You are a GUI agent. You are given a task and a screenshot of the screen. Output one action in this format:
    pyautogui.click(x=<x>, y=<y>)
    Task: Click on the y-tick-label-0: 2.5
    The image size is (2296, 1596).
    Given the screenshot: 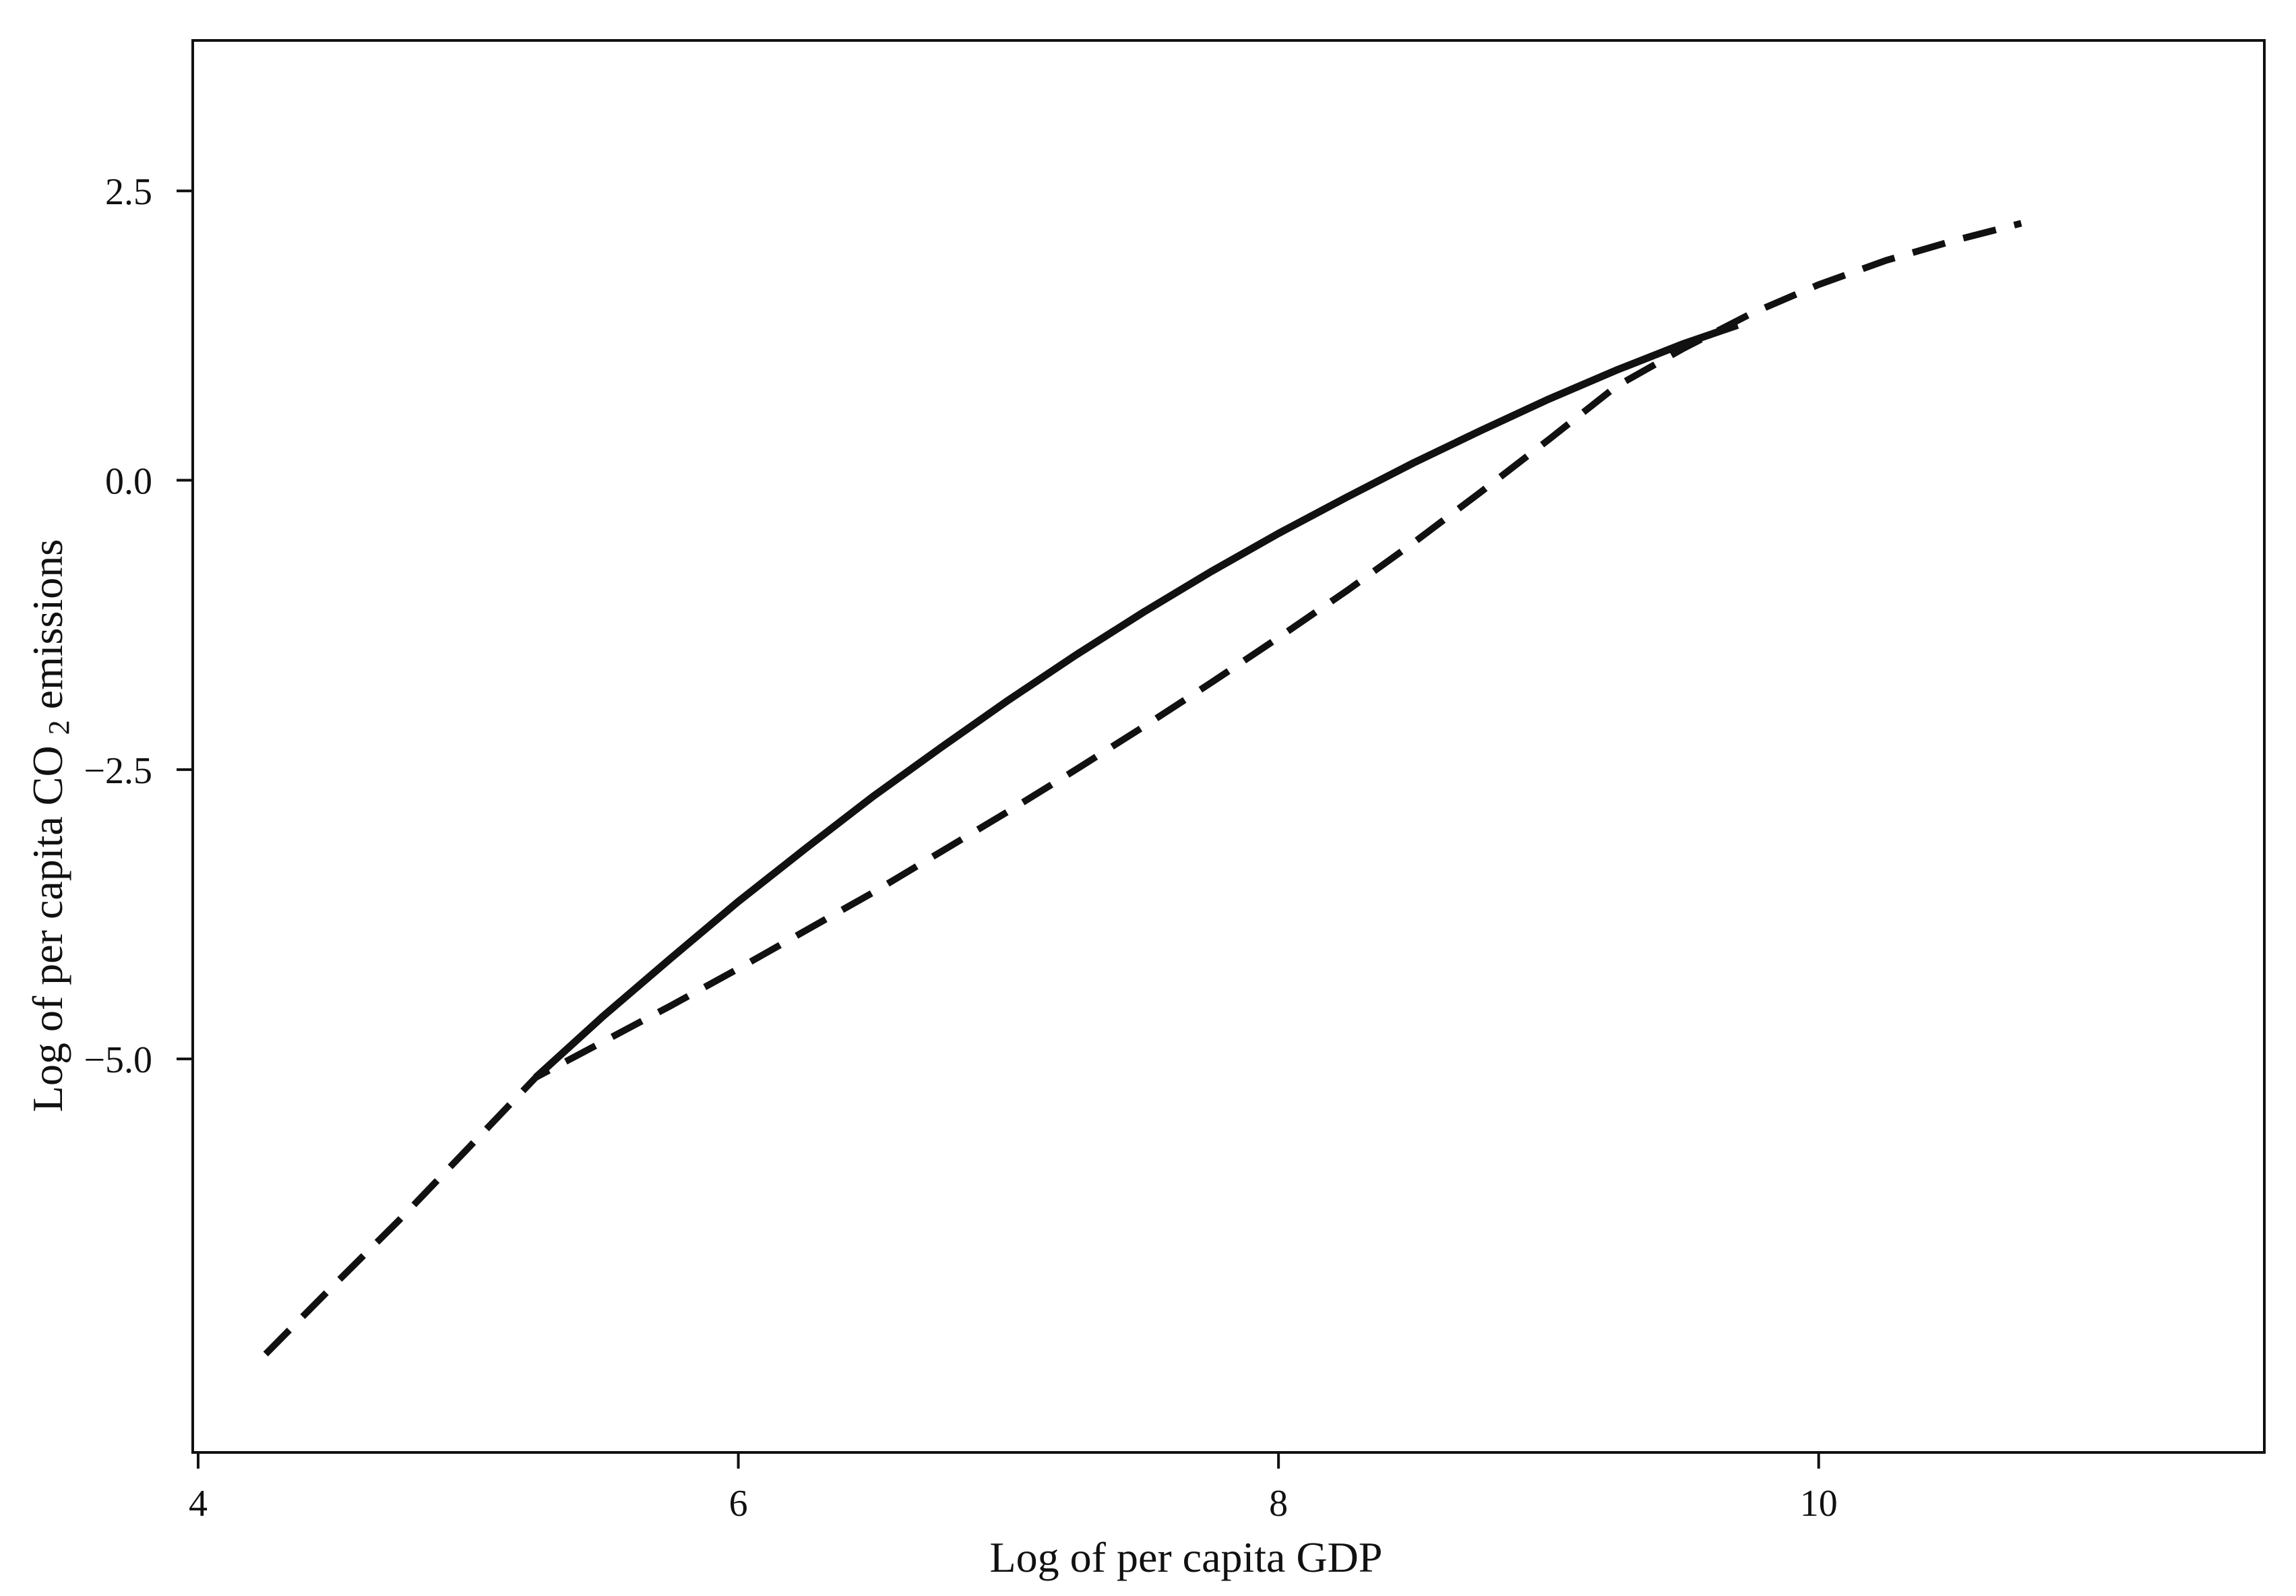 What is the action you would take?
    pyautogui.click(x=128, y=192)
    